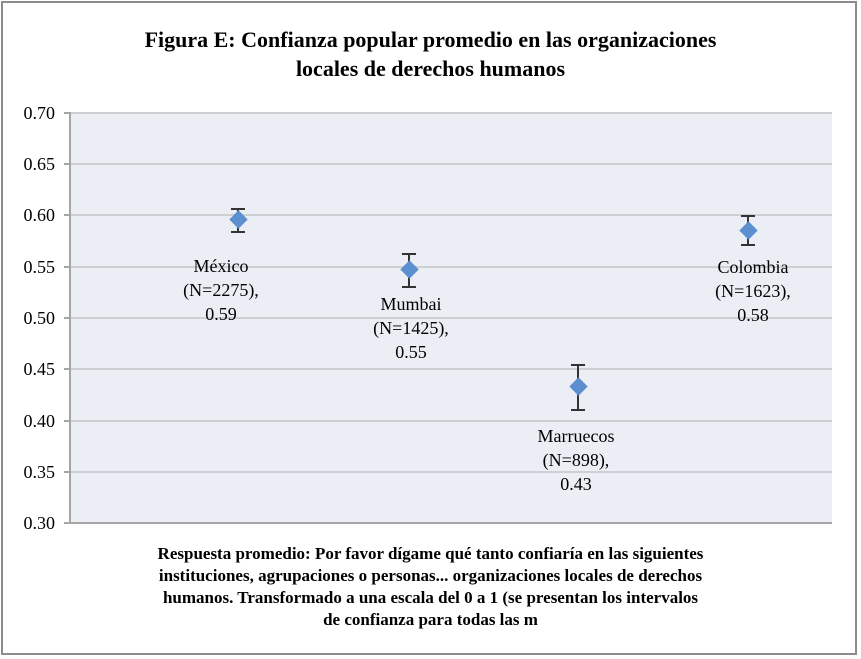 This screenshot has height=659, width=861. Describe the element at coordinates (39, 369) in the screenshot. I see `y-tick-label: 0.45` at that location.